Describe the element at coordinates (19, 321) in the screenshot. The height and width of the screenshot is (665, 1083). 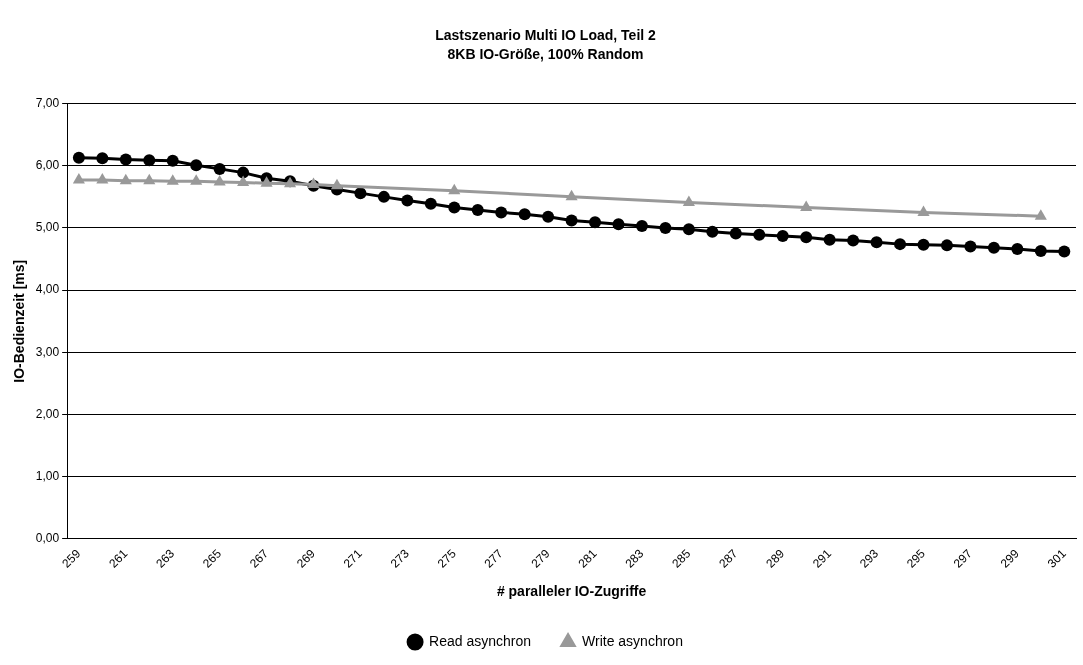
I see `y-axis-title: IO-Bedienzeit [ms]` at that location.